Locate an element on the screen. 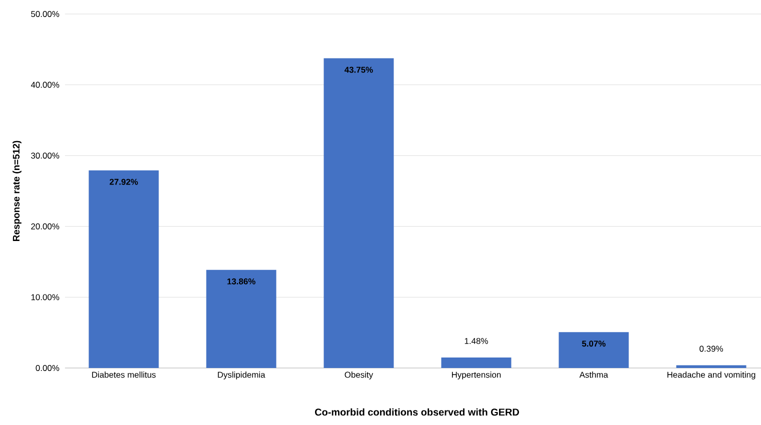  x-axis-title: Co-morbid conditions observed with GERD is located at coordinates (417, 412).